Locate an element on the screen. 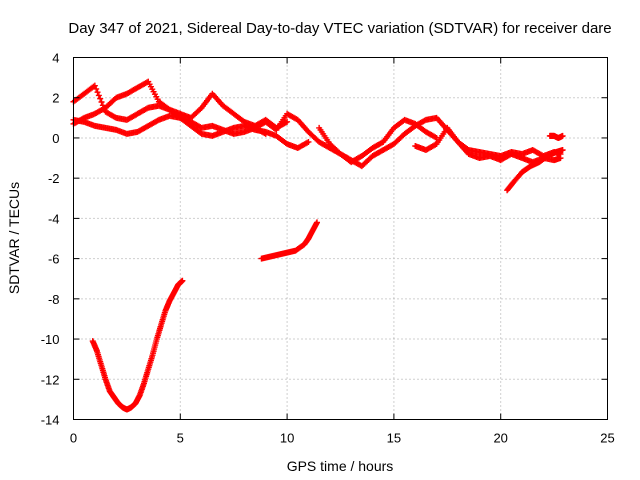 The width and height of the screenshot is (640, 480). x-axis-label: GPS time / hours is located at coordinates (340, 466).